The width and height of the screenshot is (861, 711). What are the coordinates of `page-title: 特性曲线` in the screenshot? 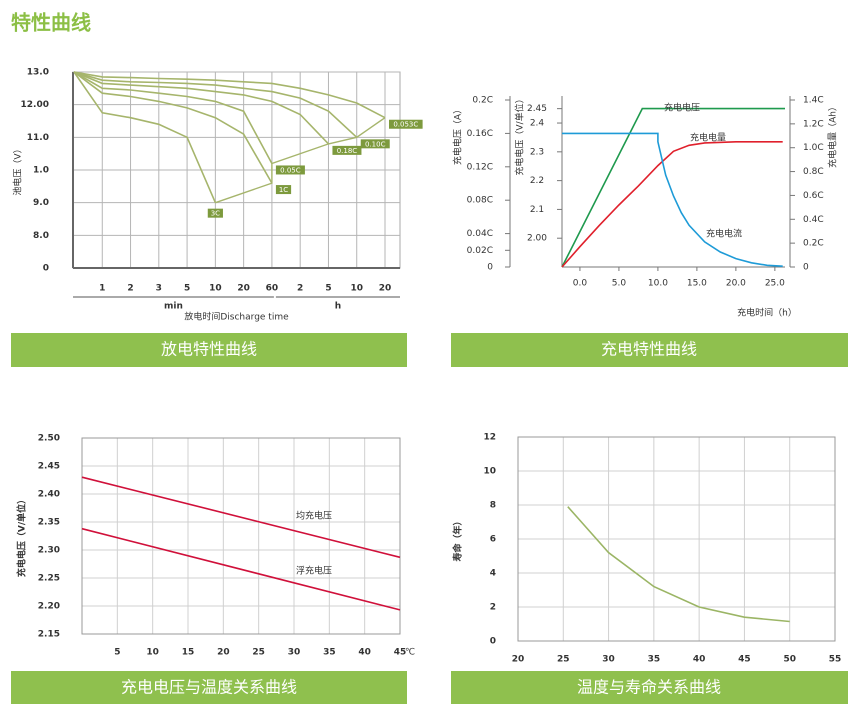 It's located at (51, 23).